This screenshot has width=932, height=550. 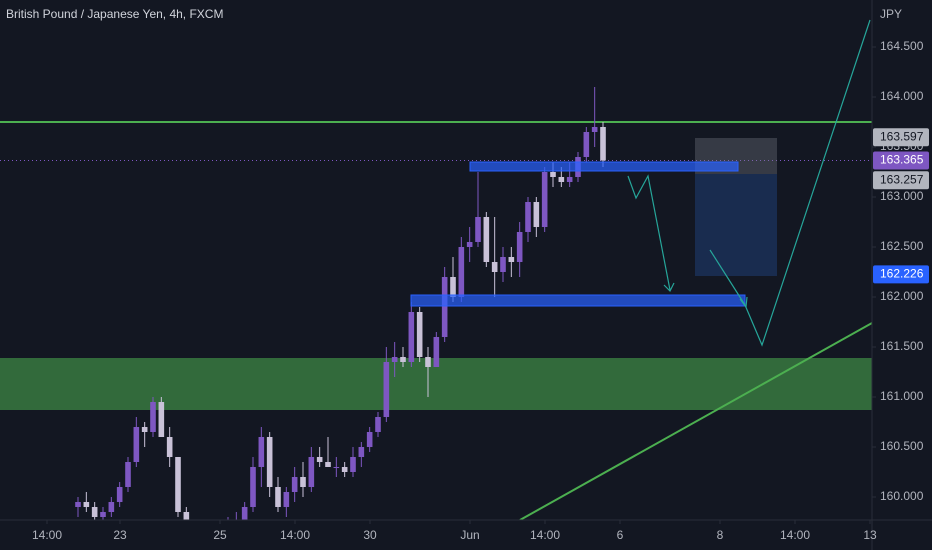 I want to click on x-tick-label: 13, so click(x=870, y=535).